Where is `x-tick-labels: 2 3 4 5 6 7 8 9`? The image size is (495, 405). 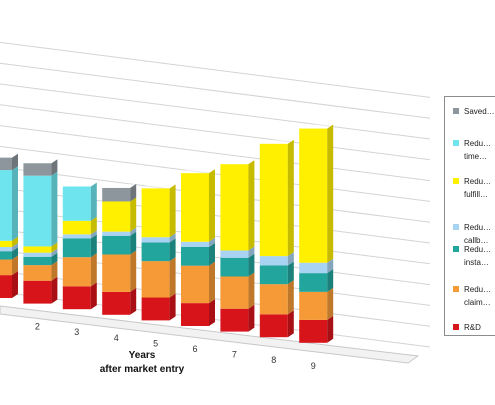 x-tick-labels: 2 3 4 5 6 7 8 9 is located at coordinates (175, 346).